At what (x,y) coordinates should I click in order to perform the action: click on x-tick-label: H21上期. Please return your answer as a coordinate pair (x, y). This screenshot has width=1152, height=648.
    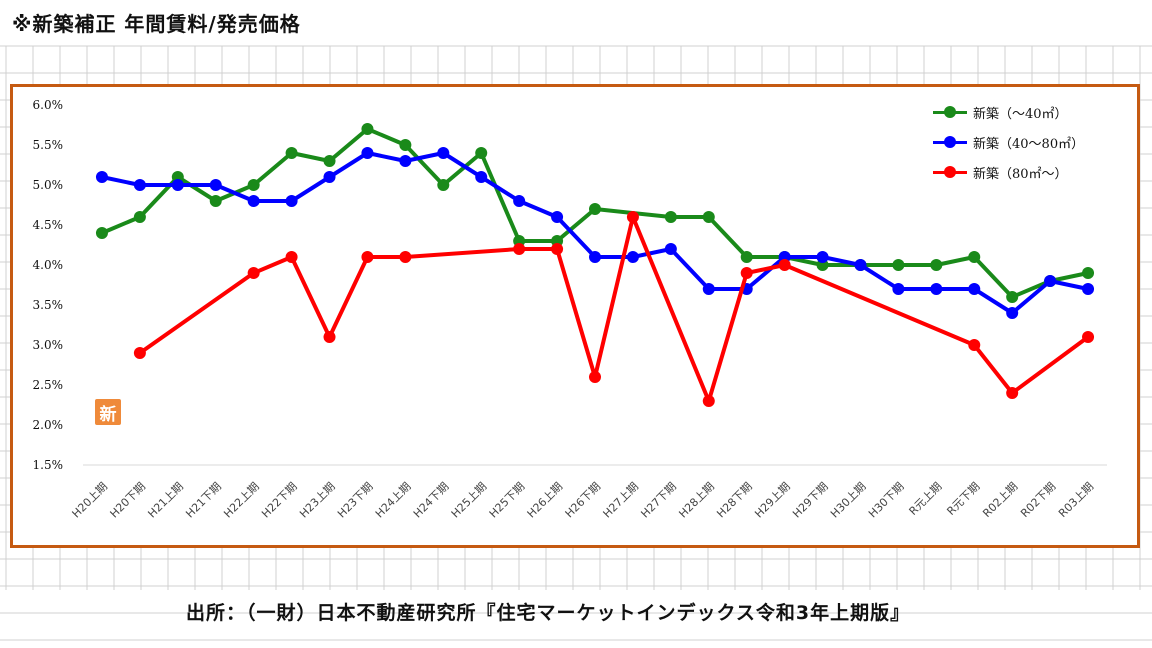
    Looking at the image, I should click on (165, 500).